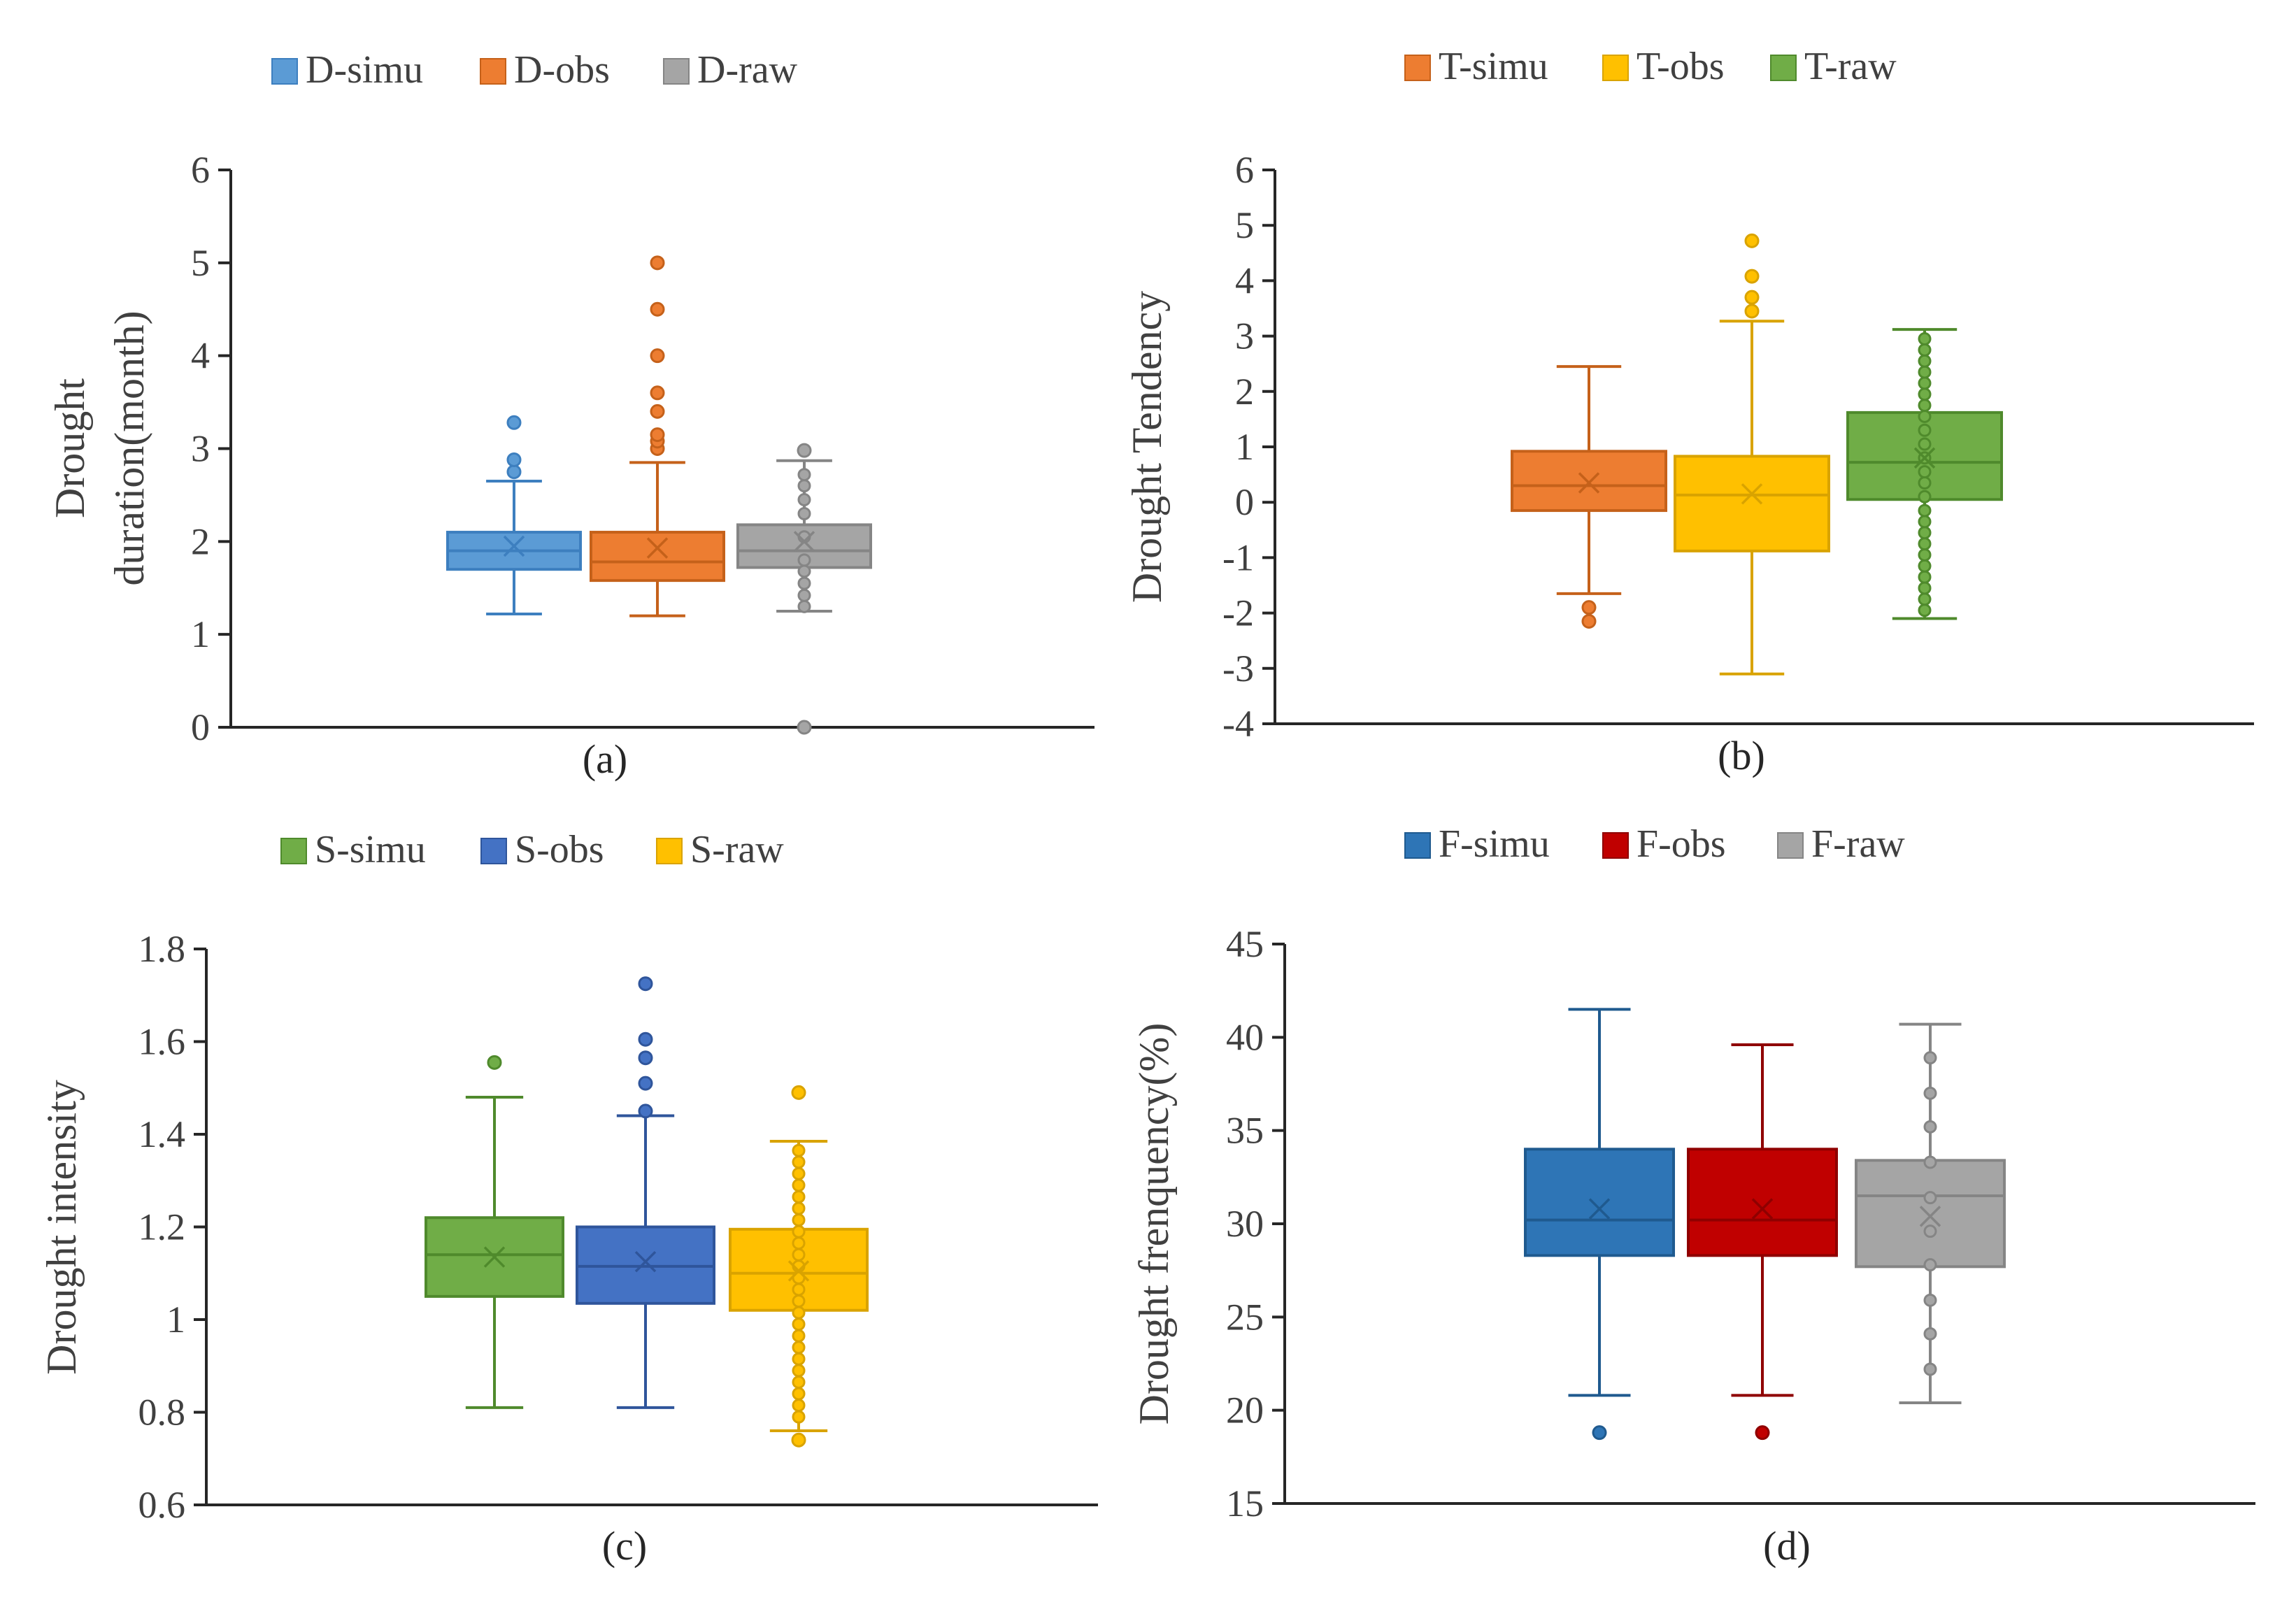 This screenshot has height=1600, width=2296. I want to click on y-tick-label: -4, so click(1238, 724).